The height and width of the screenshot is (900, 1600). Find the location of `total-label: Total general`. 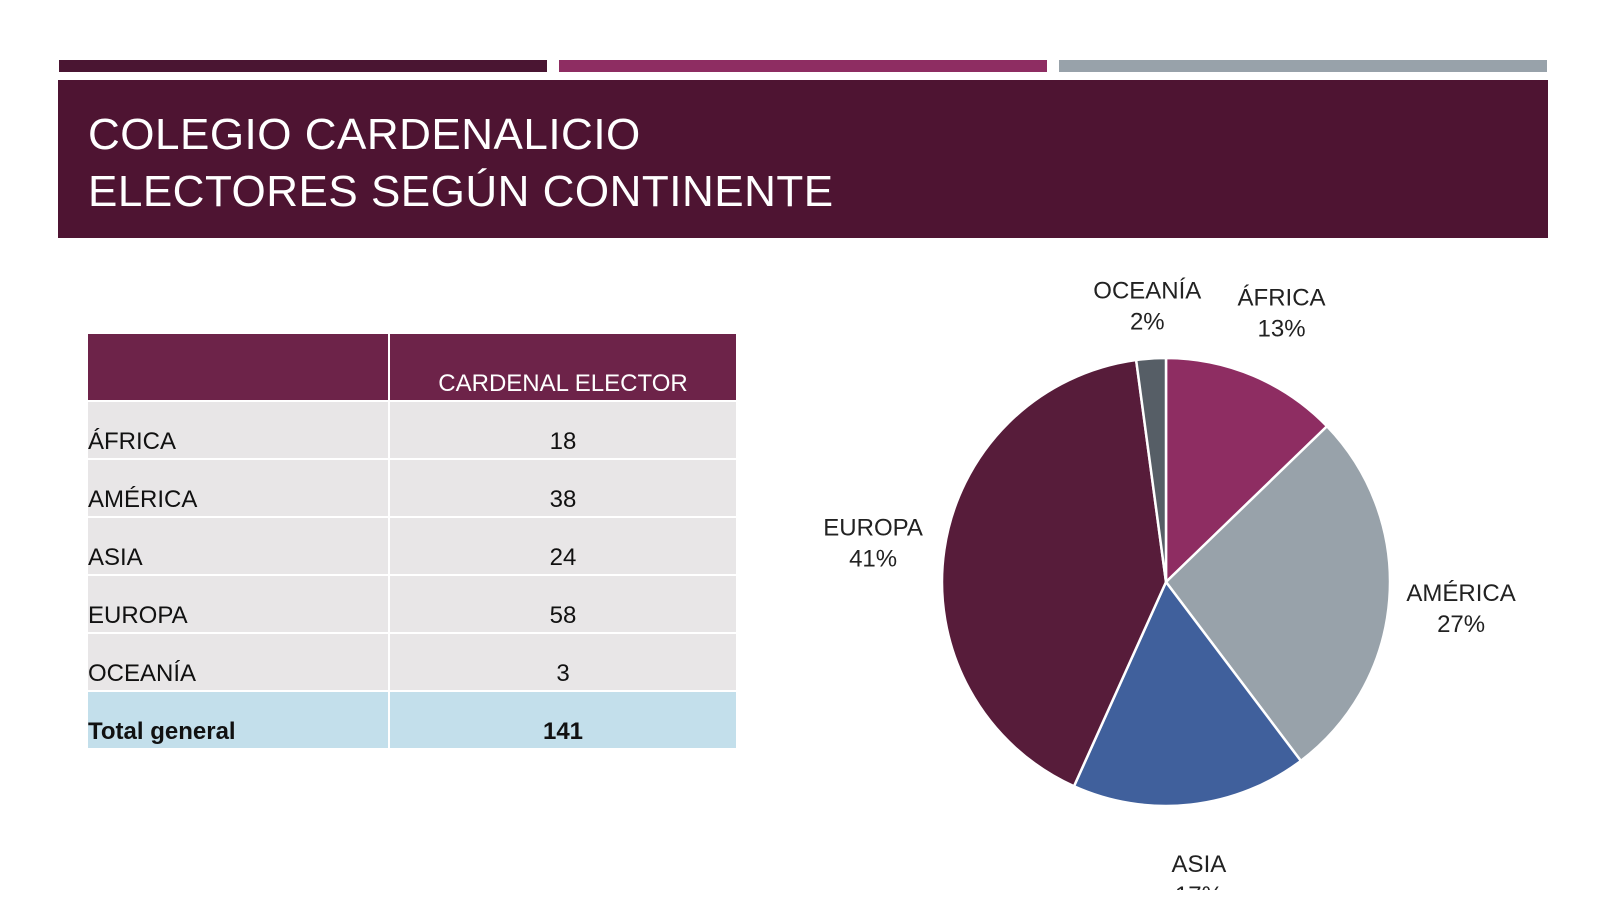

total-label: Total general is located at coordinates (239, 720).